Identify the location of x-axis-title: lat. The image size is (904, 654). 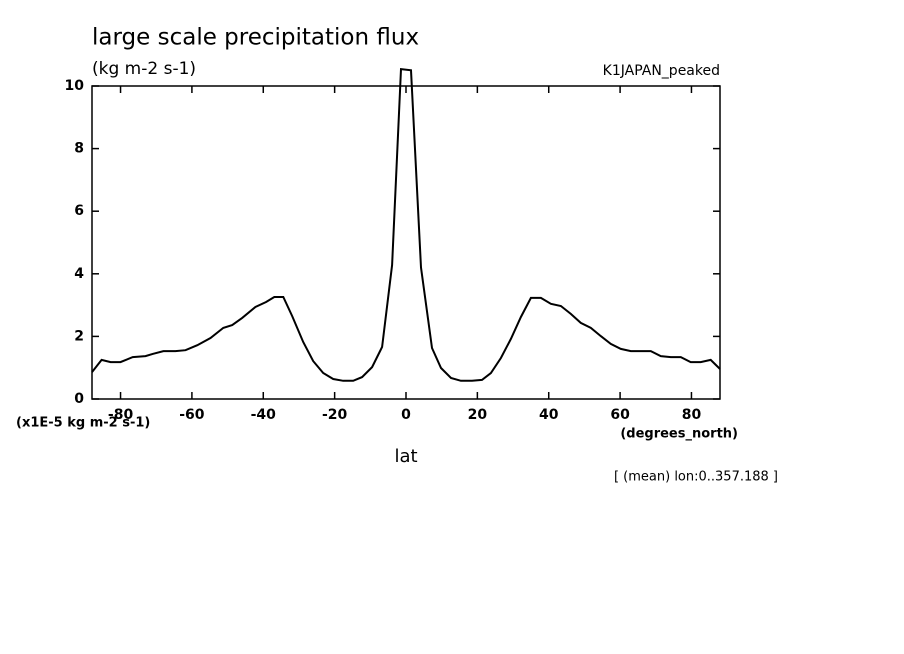
(405, 456).